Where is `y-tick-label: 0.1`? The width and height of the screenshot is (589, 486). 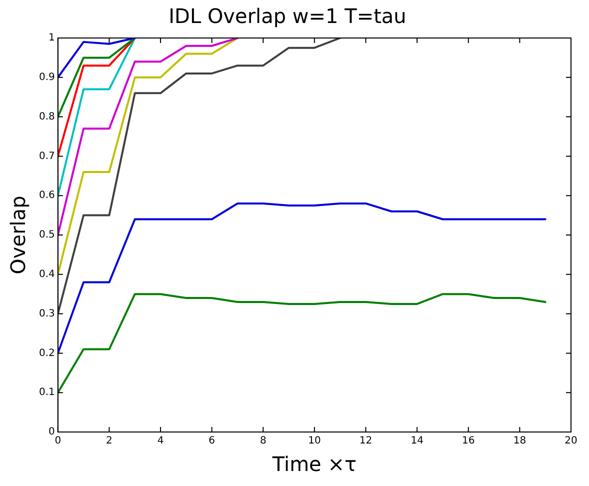 y-tick-label: 0.1 is located at coordinates (46, 392).